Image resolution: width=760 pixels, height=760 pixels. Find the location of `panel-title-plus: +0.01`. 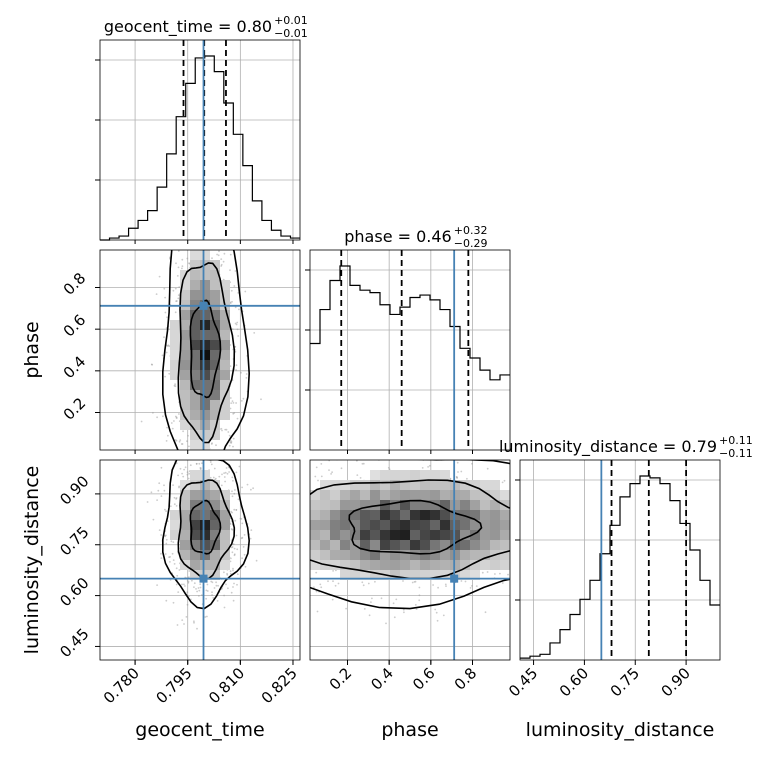

panel-title-plus: +0.01 is located at coordinates (291, 20).